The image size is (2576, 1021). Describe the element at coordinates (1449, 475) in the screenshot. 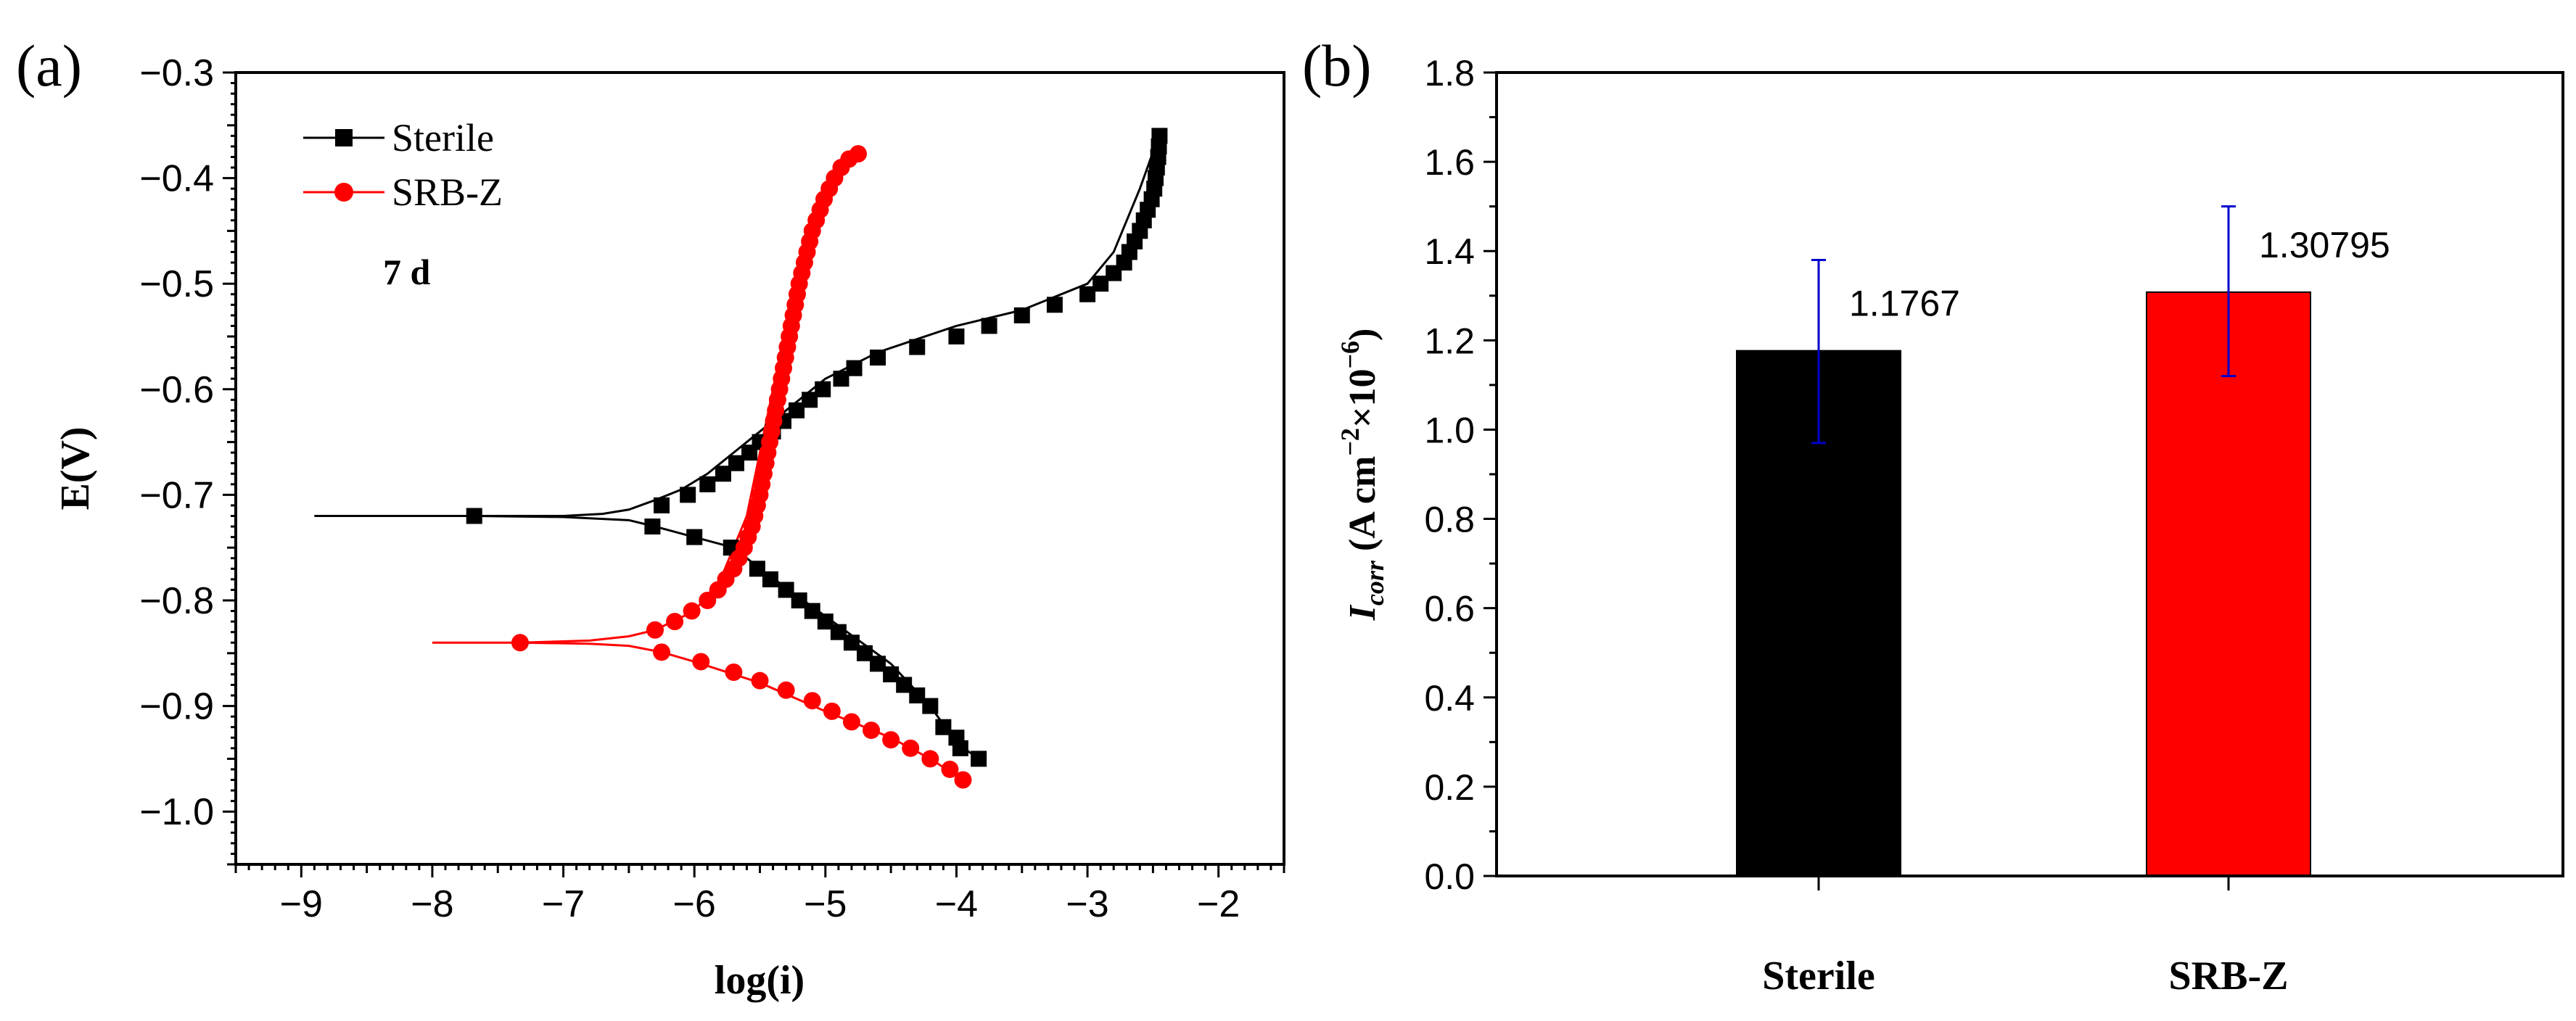

I see `b-y-tick-labels: 0.0 0.2 0.4 0.6 0.8 1.0 1.2 1.4 1.6 1.8` at that location.